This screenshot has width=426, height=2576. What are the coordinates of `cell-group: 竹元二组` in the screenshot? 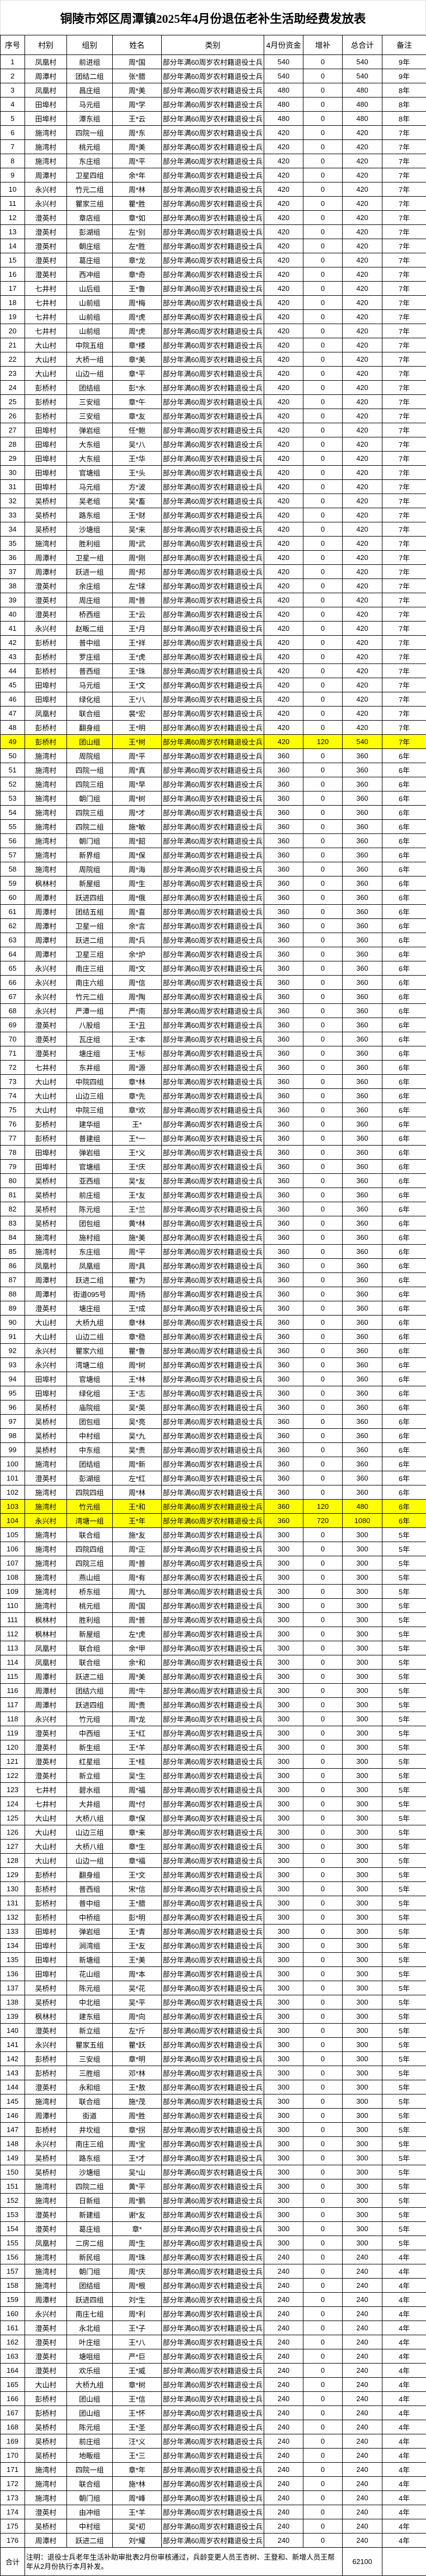 It's located at (89, 190).